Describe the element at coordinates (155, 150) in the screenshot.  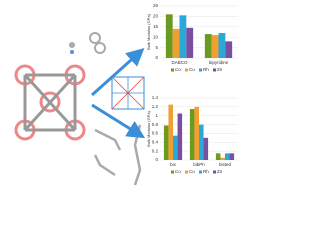
I see `y-tick-label: 0.2` at that location.